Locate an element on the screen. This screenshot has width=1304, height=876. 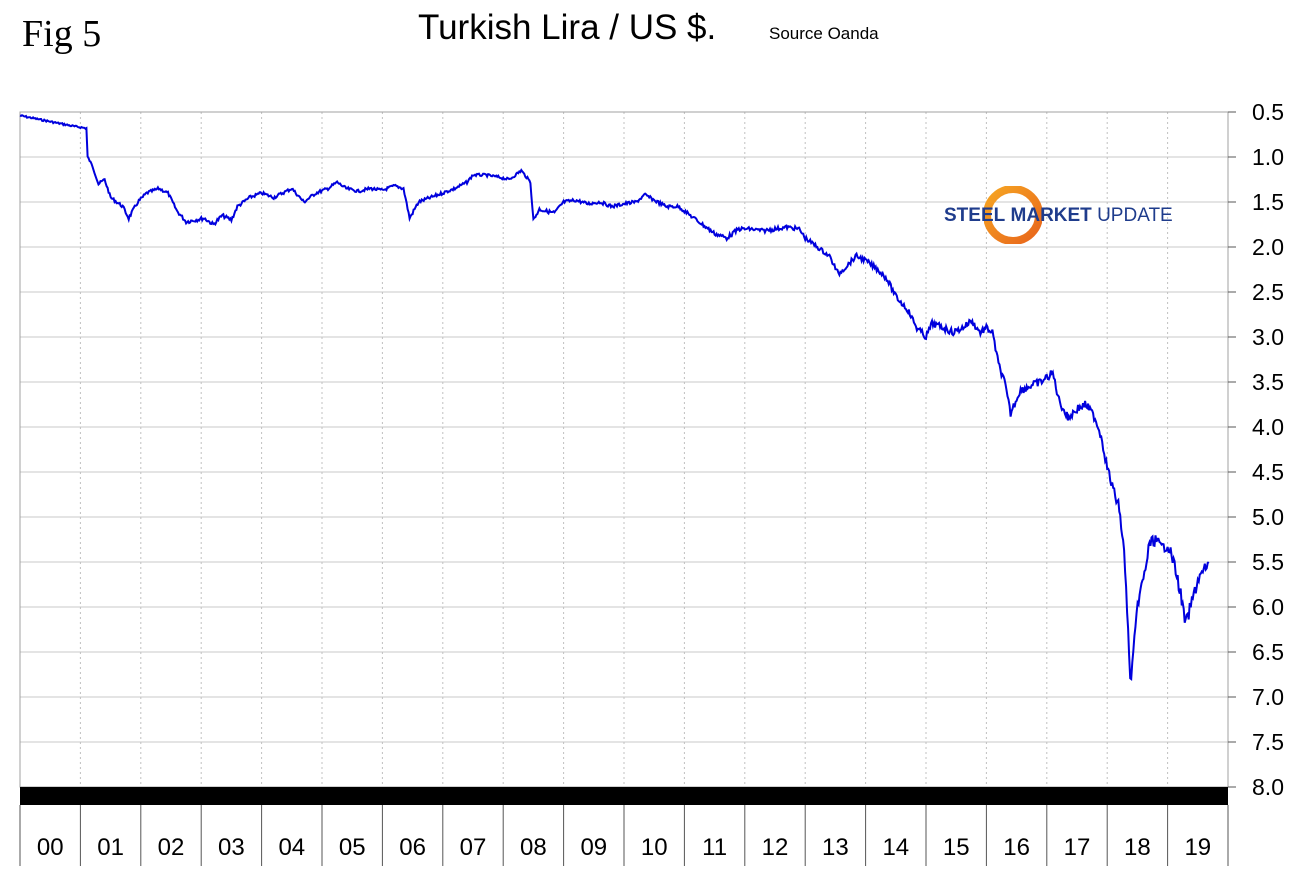
x-tick-label: 13 is located at coordinates (835, 847).